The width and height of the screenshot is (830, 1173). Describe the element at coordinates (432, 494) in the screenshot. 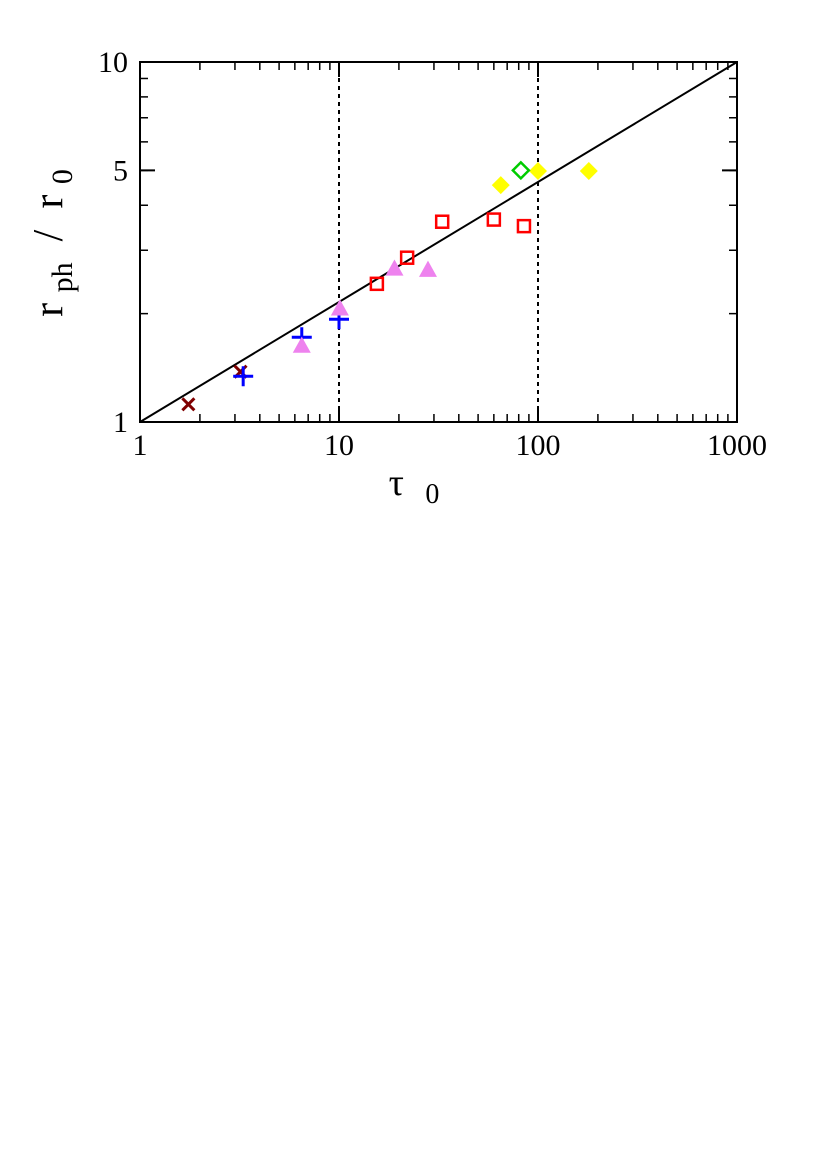

I see `x-axis-label-subscript: 0` at that location.